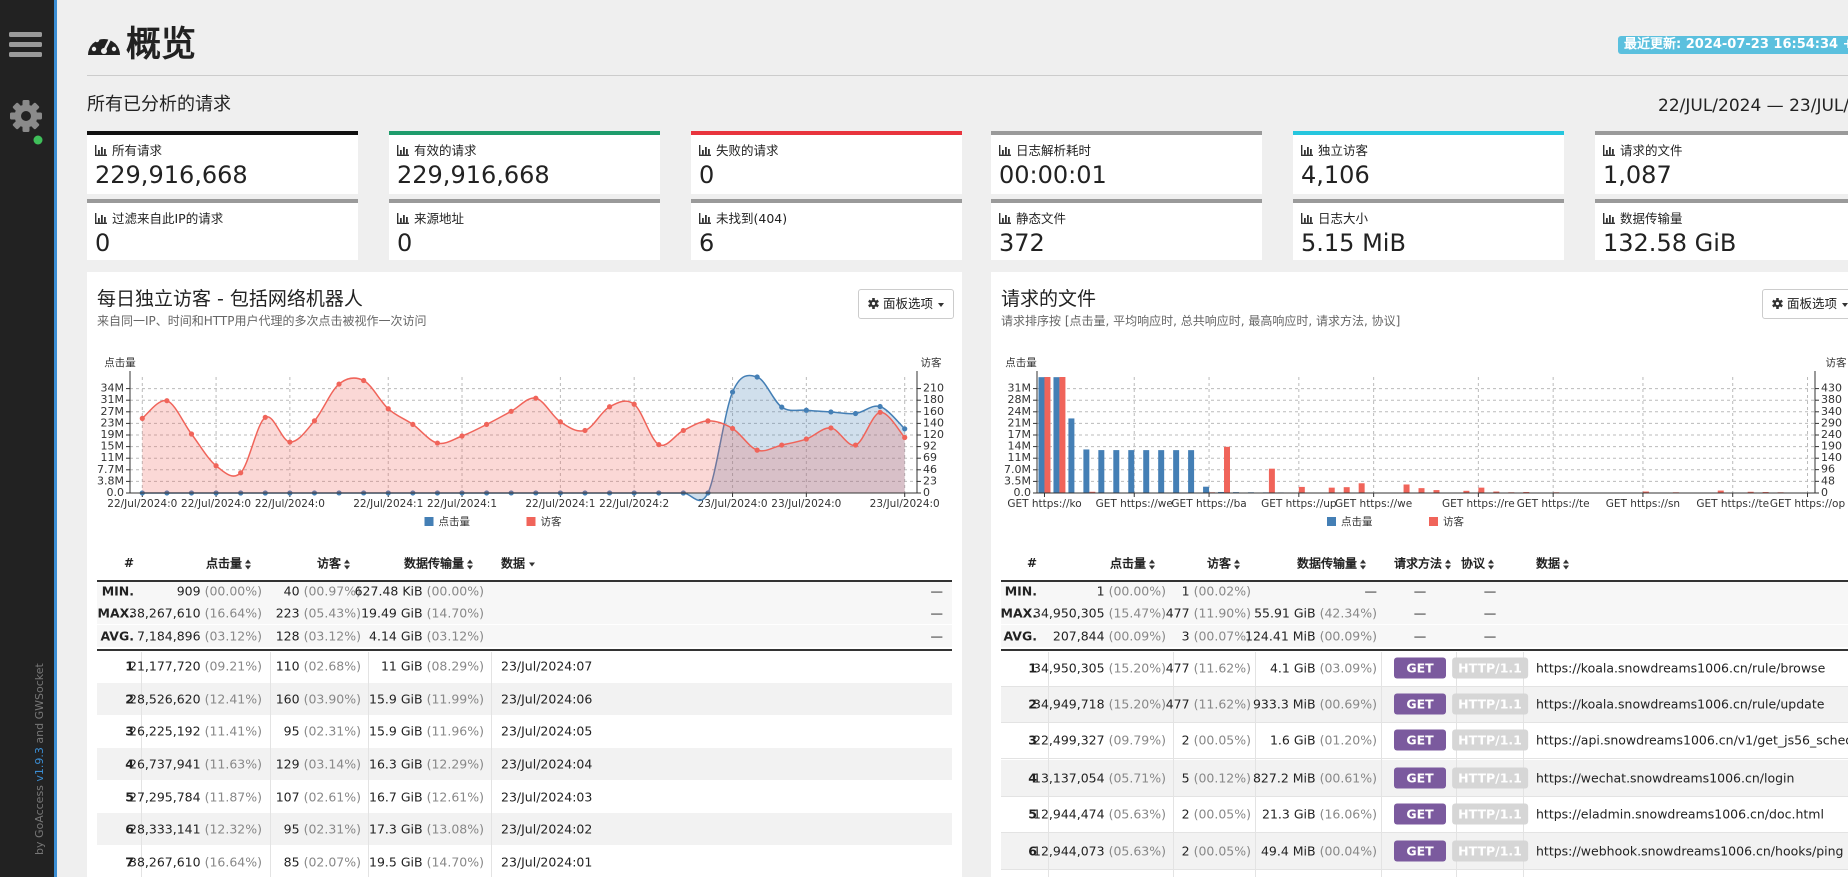 This screenshot has height=877, width=1848. I want to click on table-cell: 477(11.62%), so click(1208, 704).